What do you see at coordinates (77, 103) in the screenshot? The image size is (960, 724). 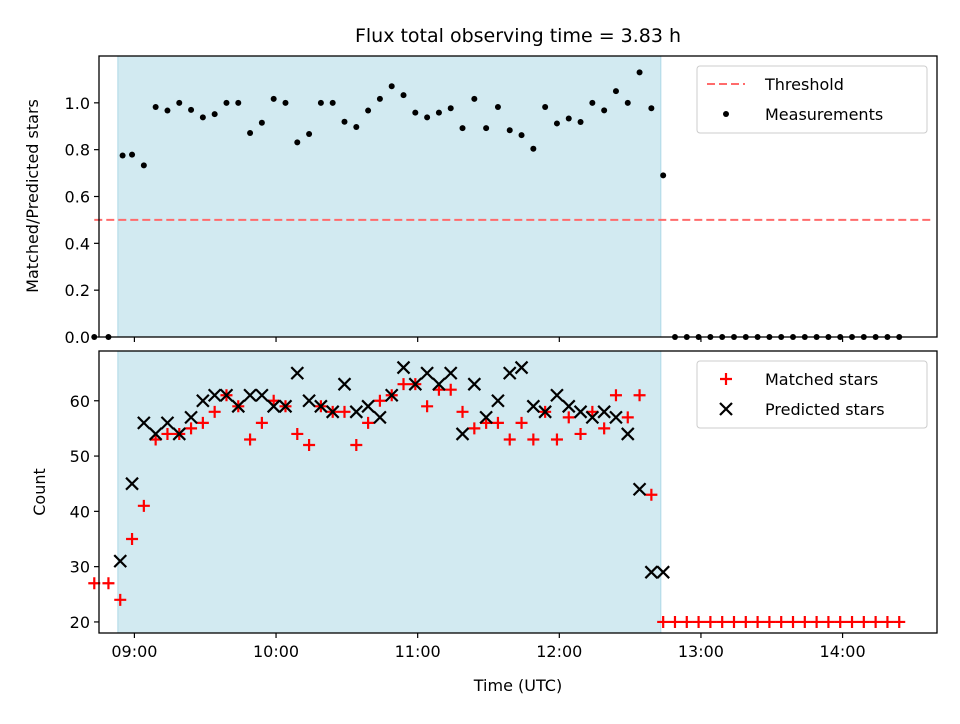 I see `y-tick-label: 1.0` at bounding box center [77, 103].